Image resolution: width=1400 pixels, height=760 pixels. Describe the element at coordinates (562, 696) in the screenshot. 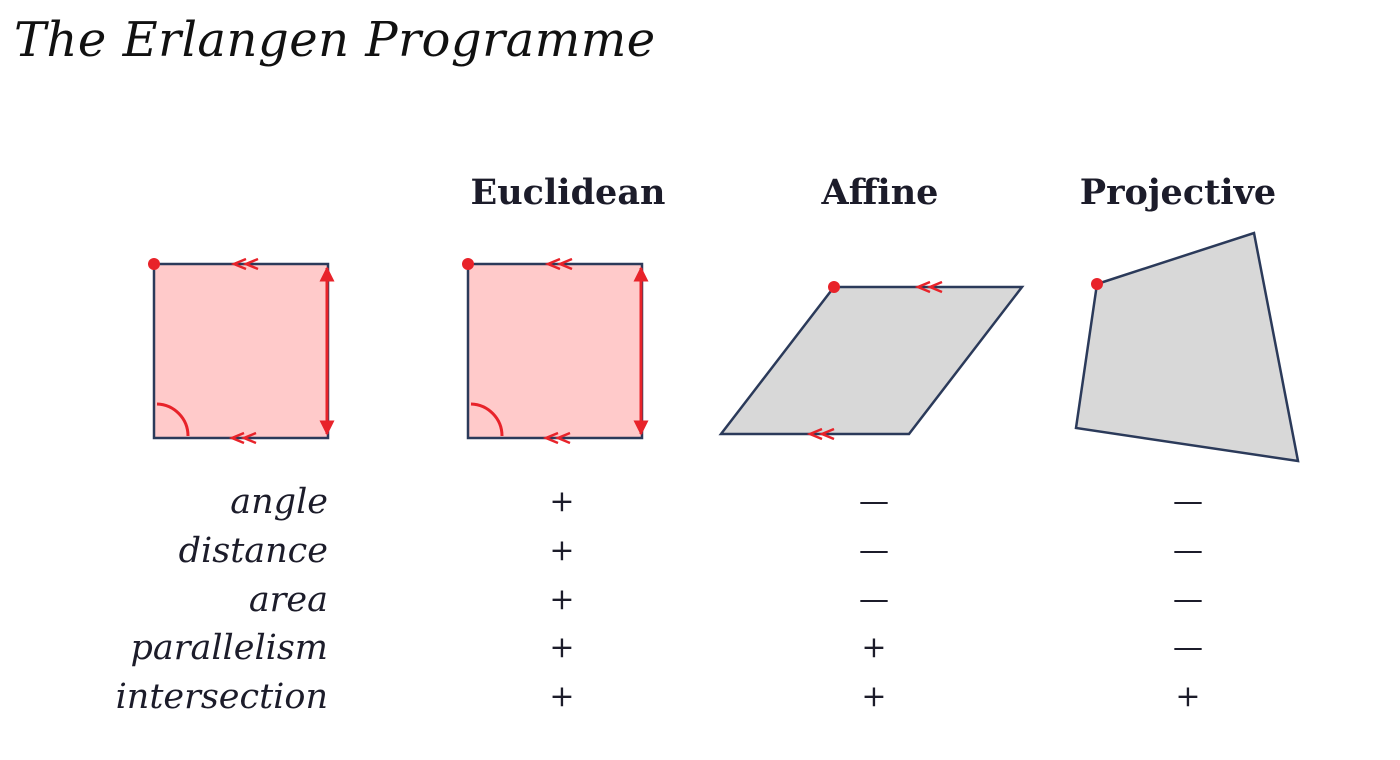

I see `mark-intersection-euclidean: +` at that location.